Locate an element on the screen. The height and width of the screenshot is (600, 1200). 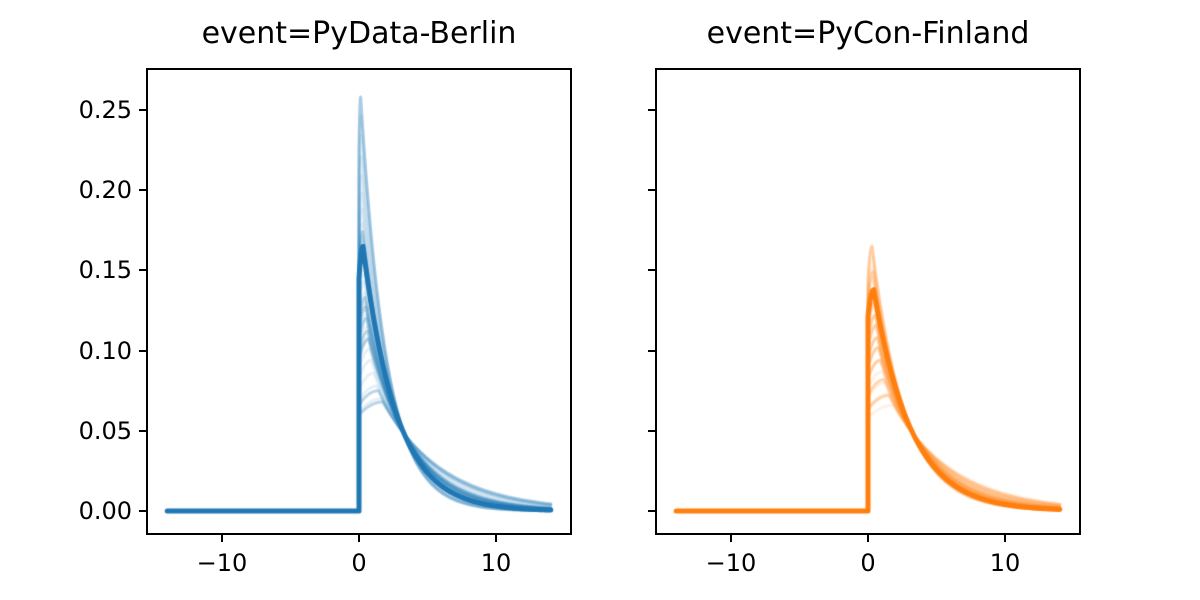
subplot-title: event=PyCon-Finland is located at coordinates (868, 33).